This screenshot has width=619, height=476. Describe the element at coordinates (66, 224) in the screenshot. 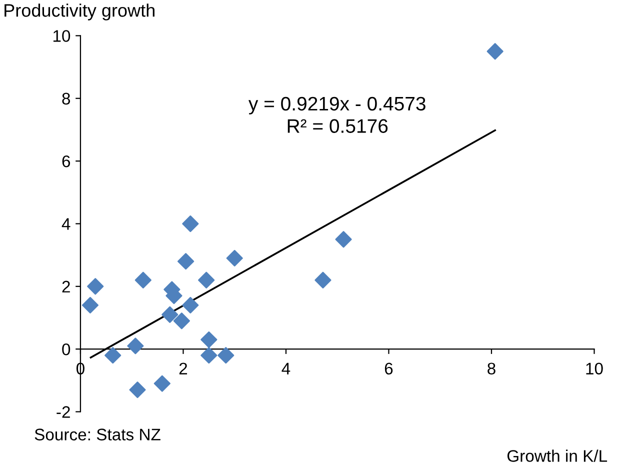

I see `y-tick-label: 4` at that location.